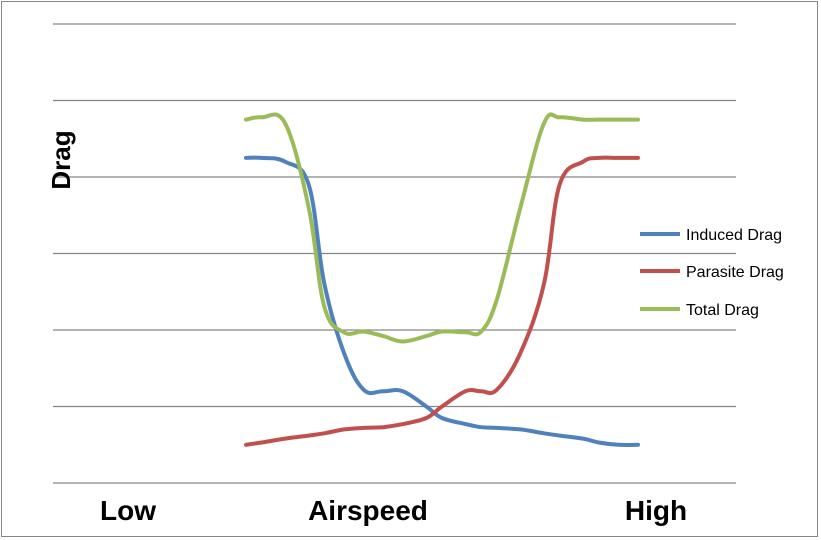  Describe the element at coordinates (61, 159) in the screenshot. I see `y-axis-label: Drag` at that location.